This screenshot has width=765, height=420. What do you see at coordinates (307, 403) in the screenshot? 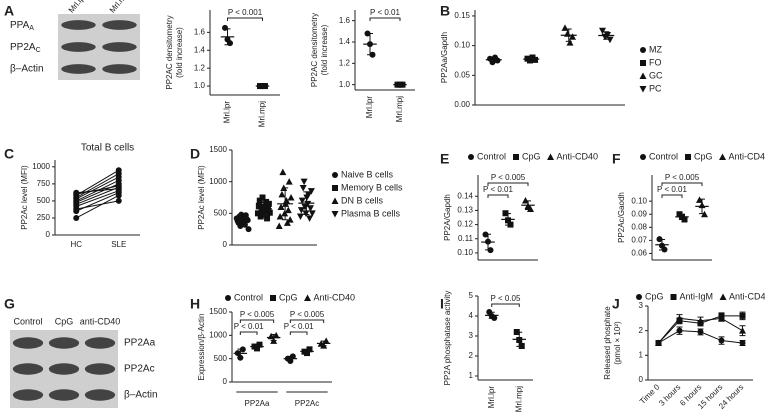
I see `x-tick-label: PP2Ac` at bounding box center [307, 403].